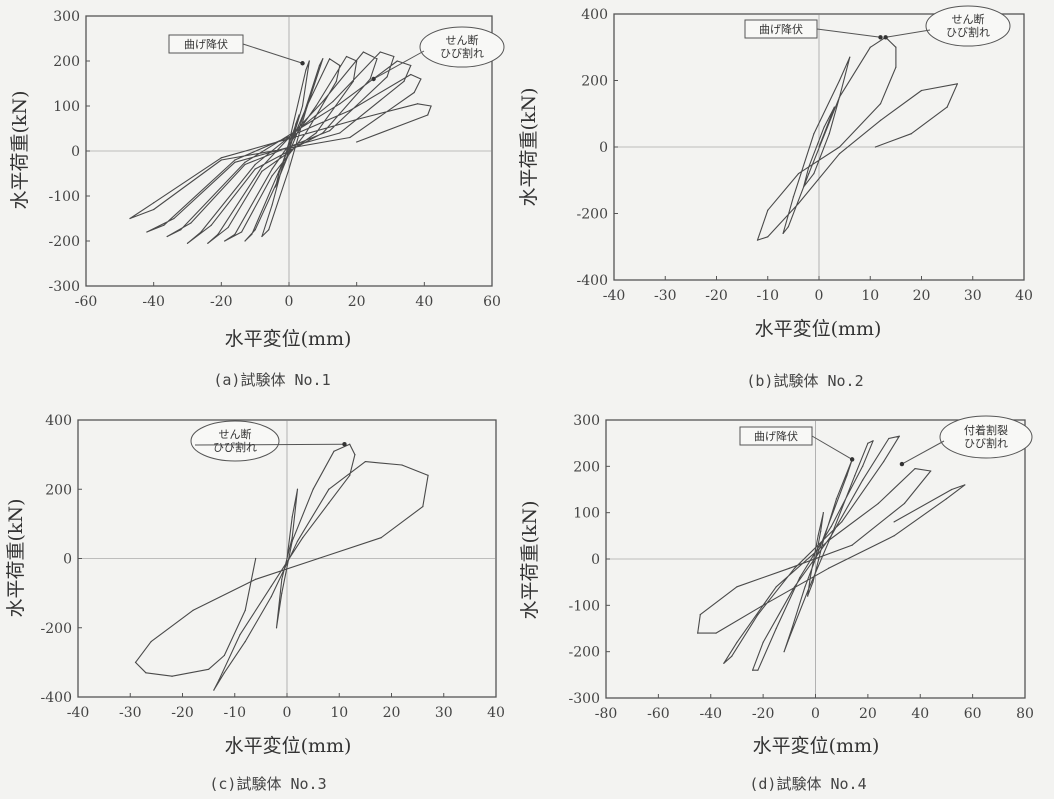 This screenshot has width=1054, height=799. I want to click on x-tick-label: -10, so click(234, 713).